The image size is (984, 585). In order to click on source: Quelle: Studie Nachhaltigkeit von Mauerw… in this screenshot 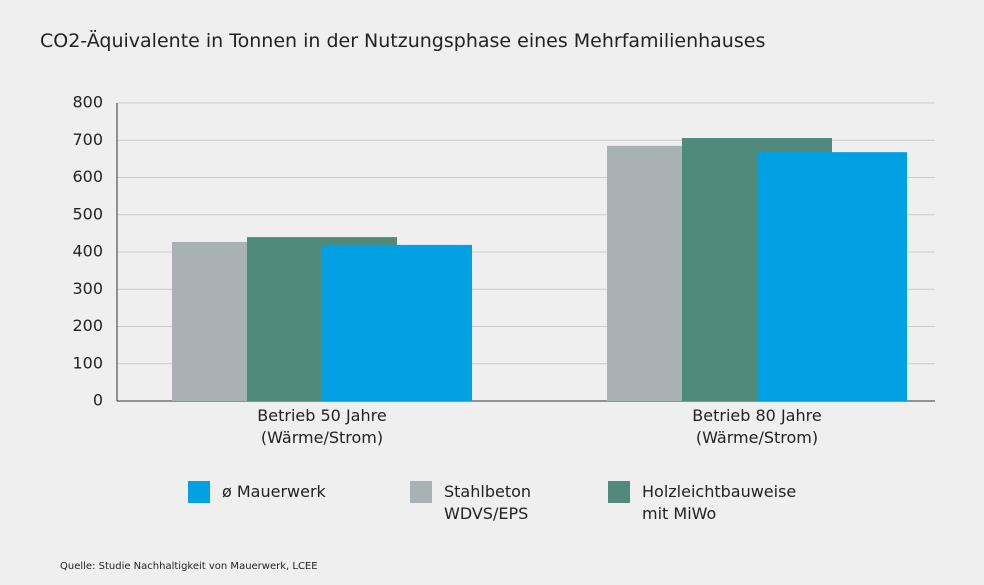, I will do `click(189, 566)`.